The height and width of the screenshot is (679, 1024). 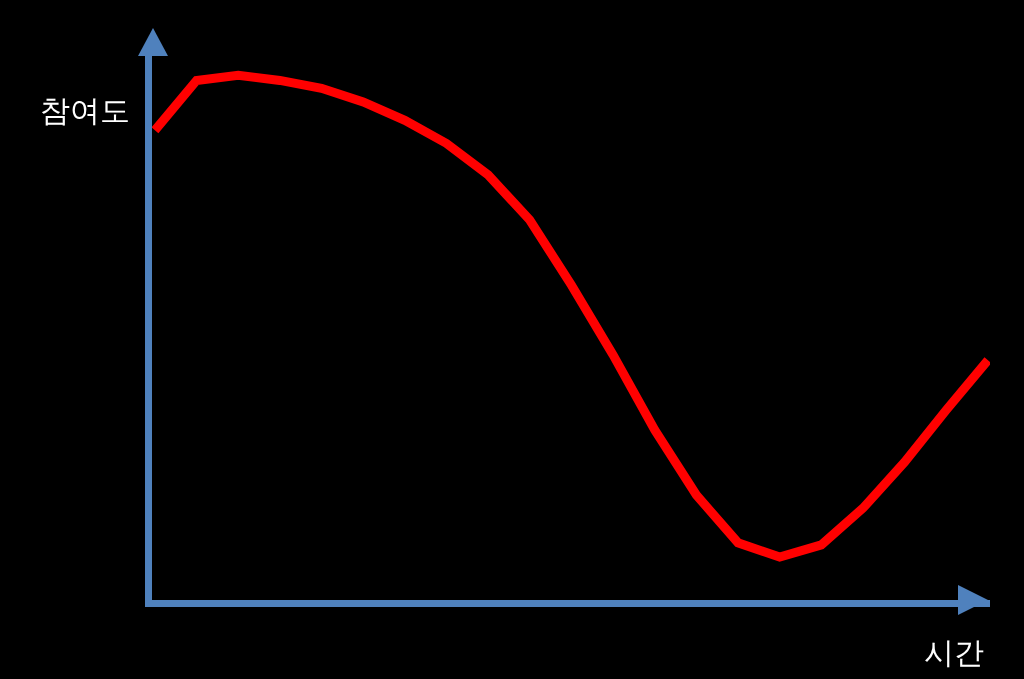 What do you see at coordinates (85, 110) in the screenshot?
I see `y-axis-title: 참여도` at bounding box center [85, 110].